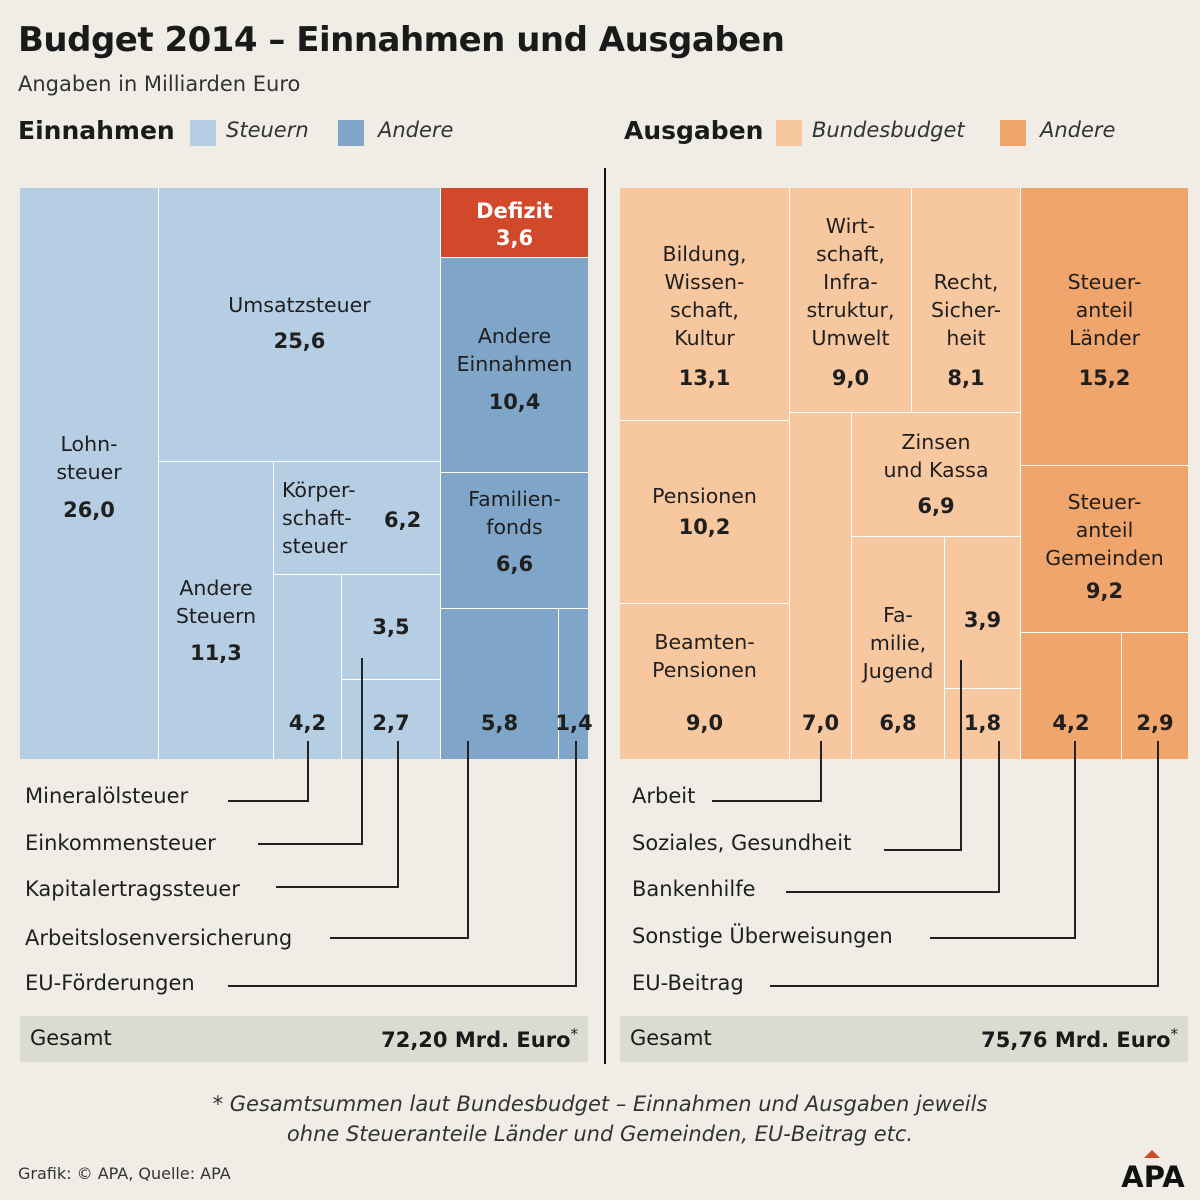 This screenshot has width=1200, height=1200. I want to click on tile-value: 9,2, so click(1104, 591).